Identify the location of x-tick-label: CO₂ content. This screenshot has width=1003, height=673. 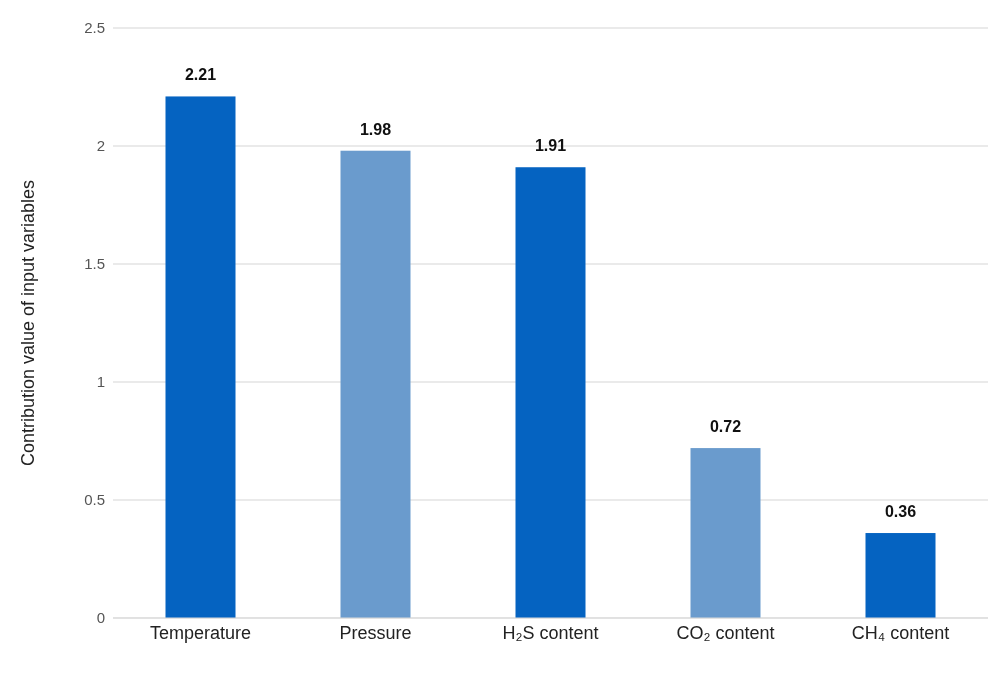
(725, 632).